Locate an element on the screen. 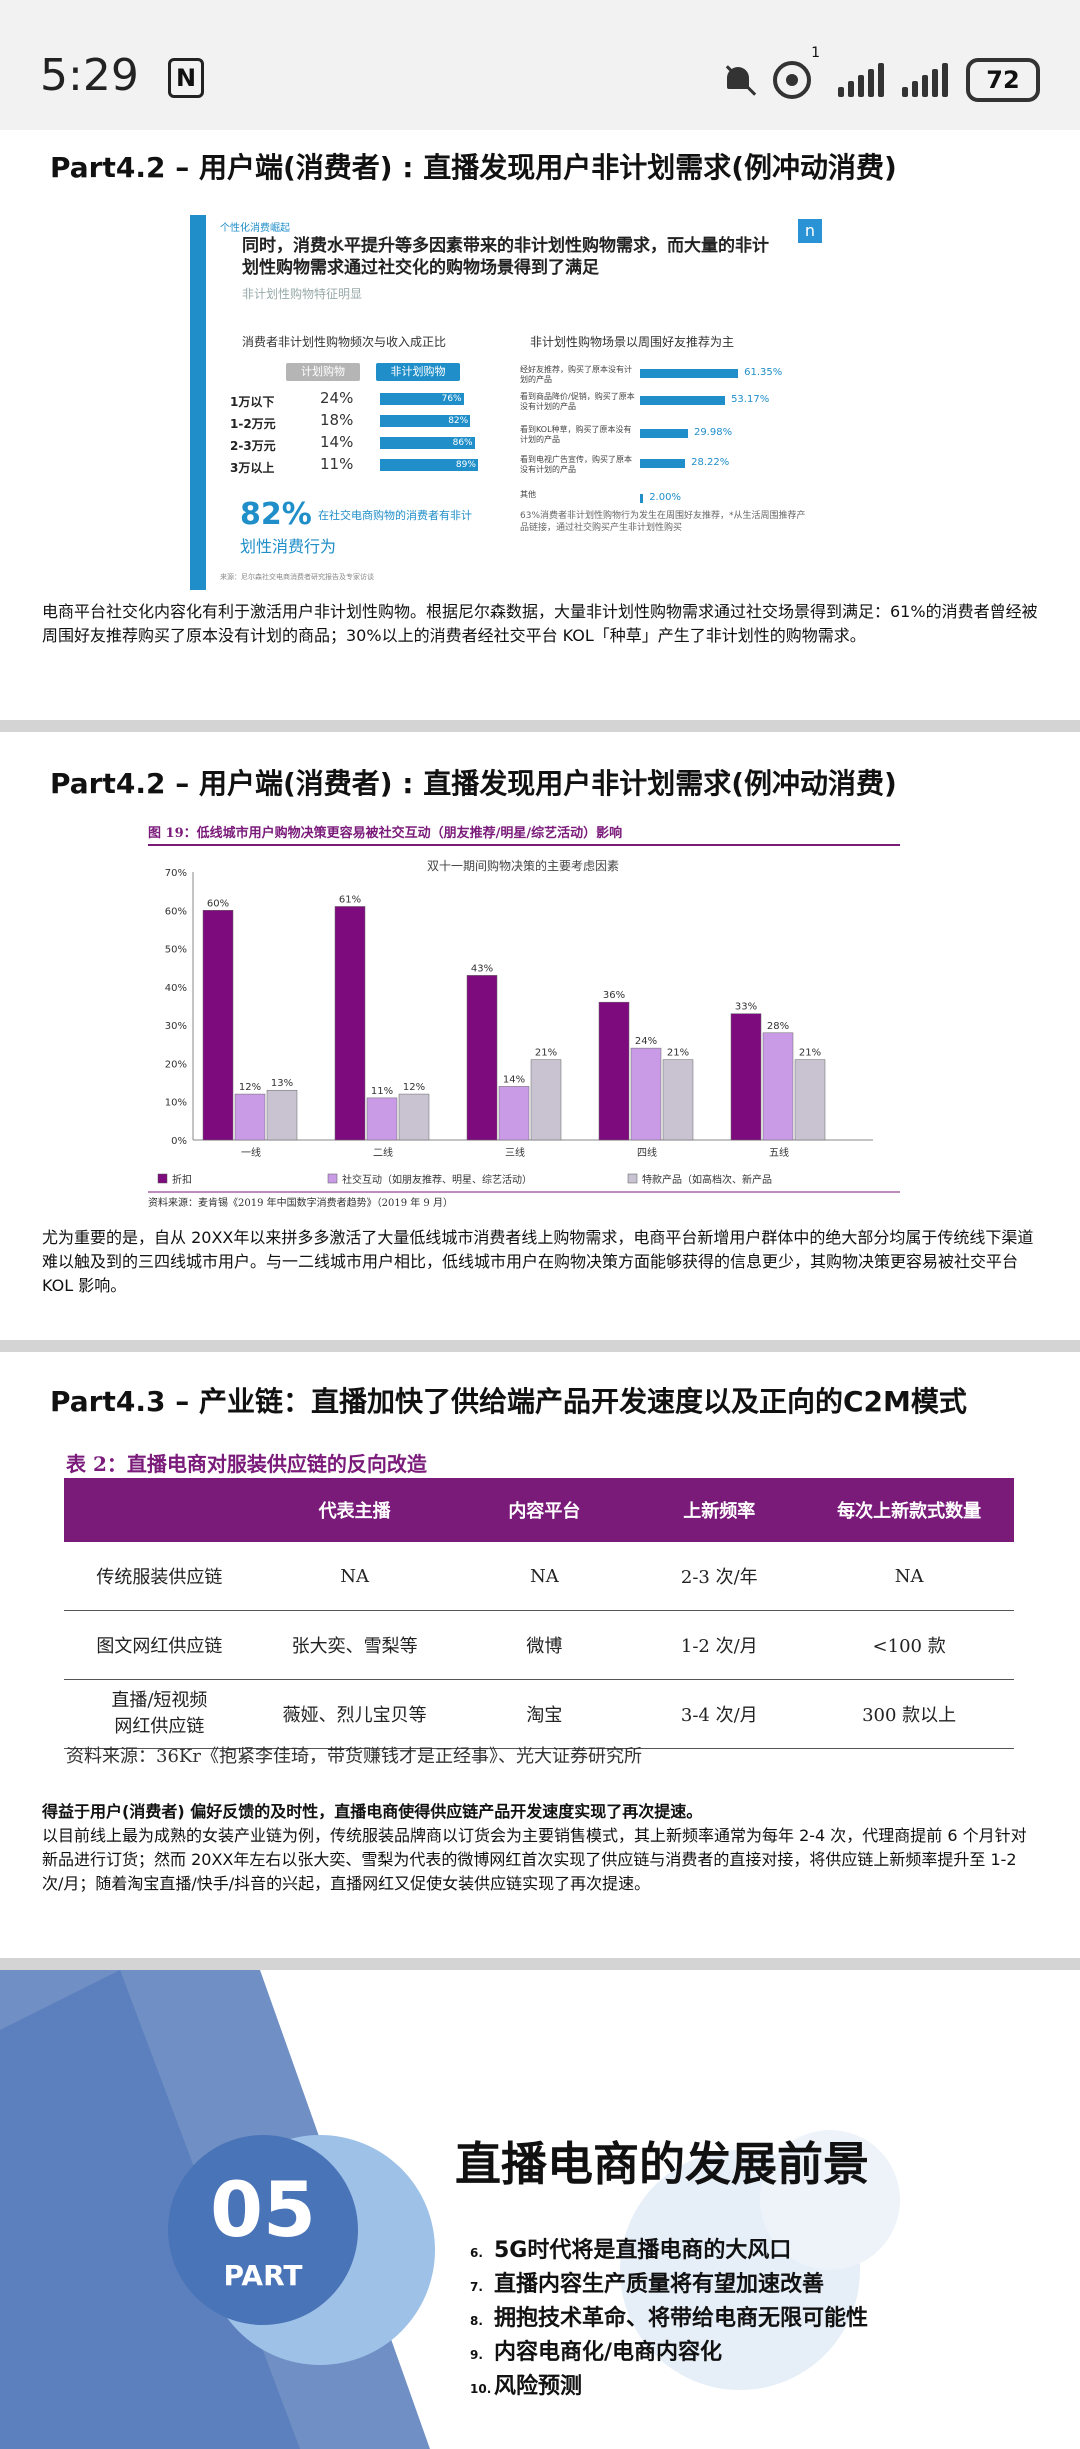  hotspot-count: 1 is located at coordinates (815, 53).